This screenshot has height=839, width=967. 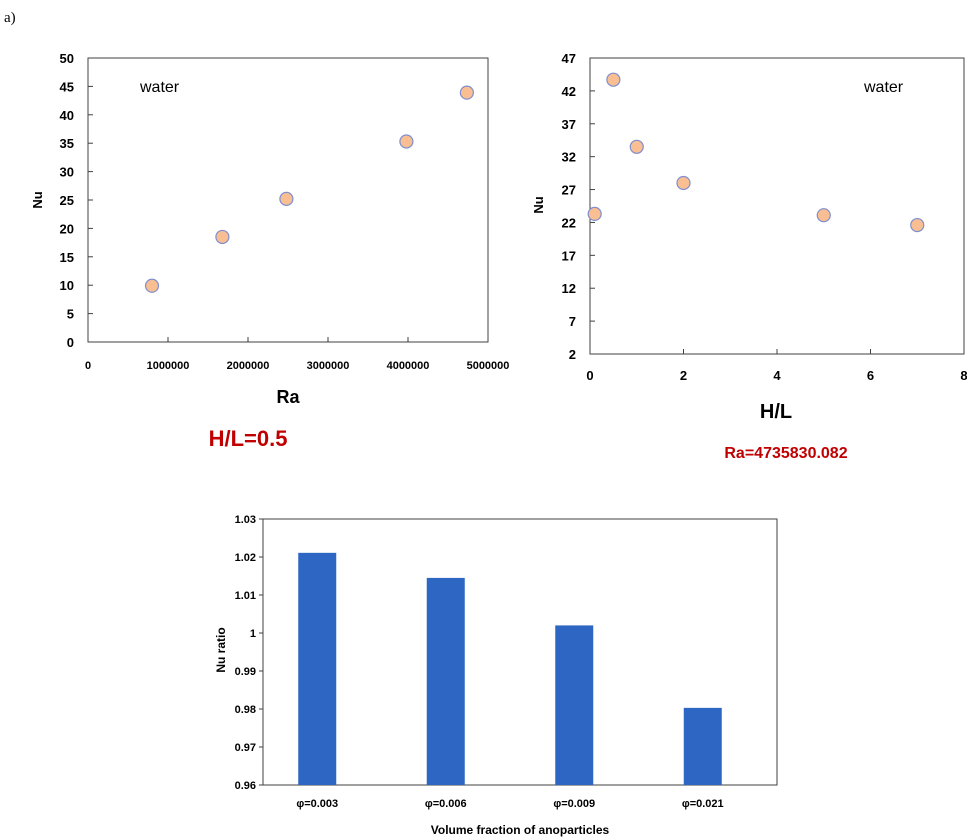 I want to click on x-tick-label: 2, so click(x=683, y=375).